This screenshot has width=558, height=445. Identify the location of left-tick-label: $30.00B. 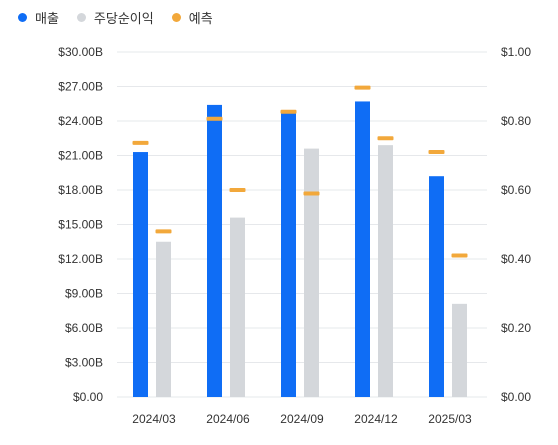
(80, 52).